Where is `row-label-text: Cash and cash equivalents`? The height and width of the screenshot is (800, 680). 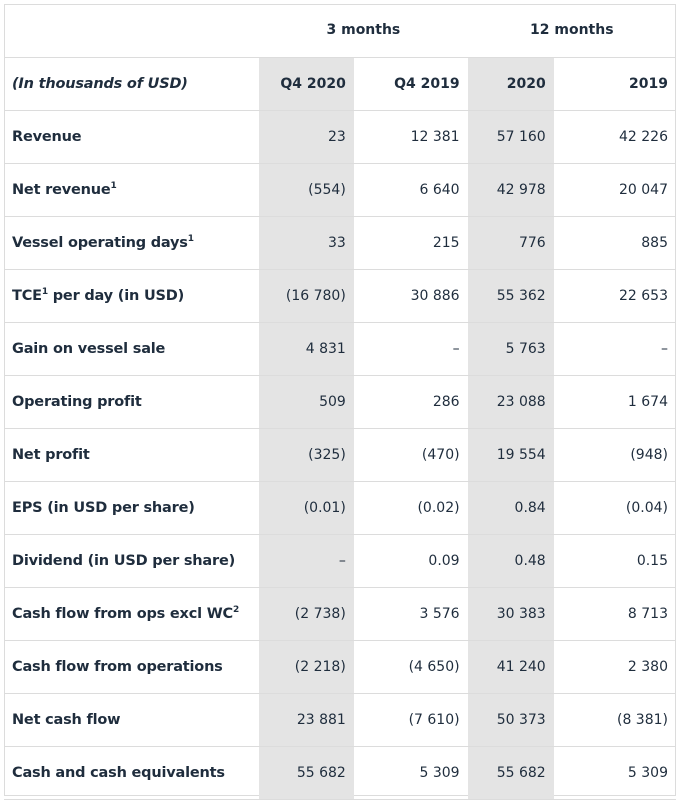
row-label-text: Cash and cash equivalents is located at coordinates (118, 772).